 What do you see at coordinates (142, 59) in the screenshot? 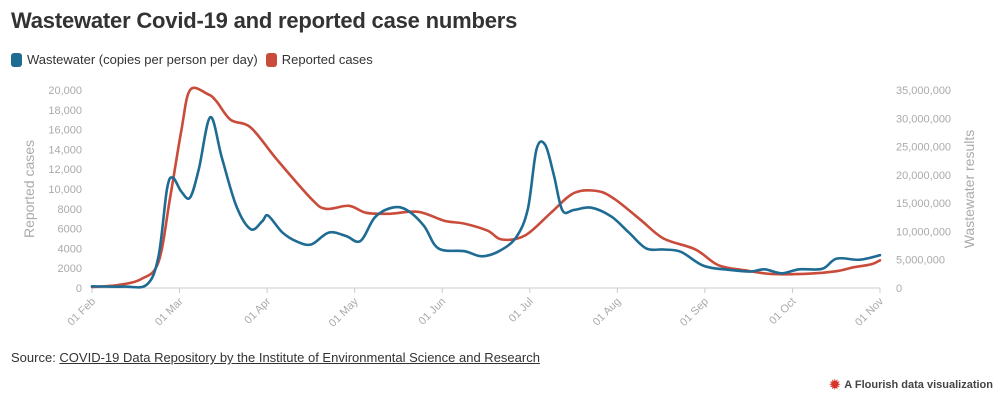
I see `legend-label-wastewater: Wastewater (copies per person per day)` at bounding box center [142, 59].